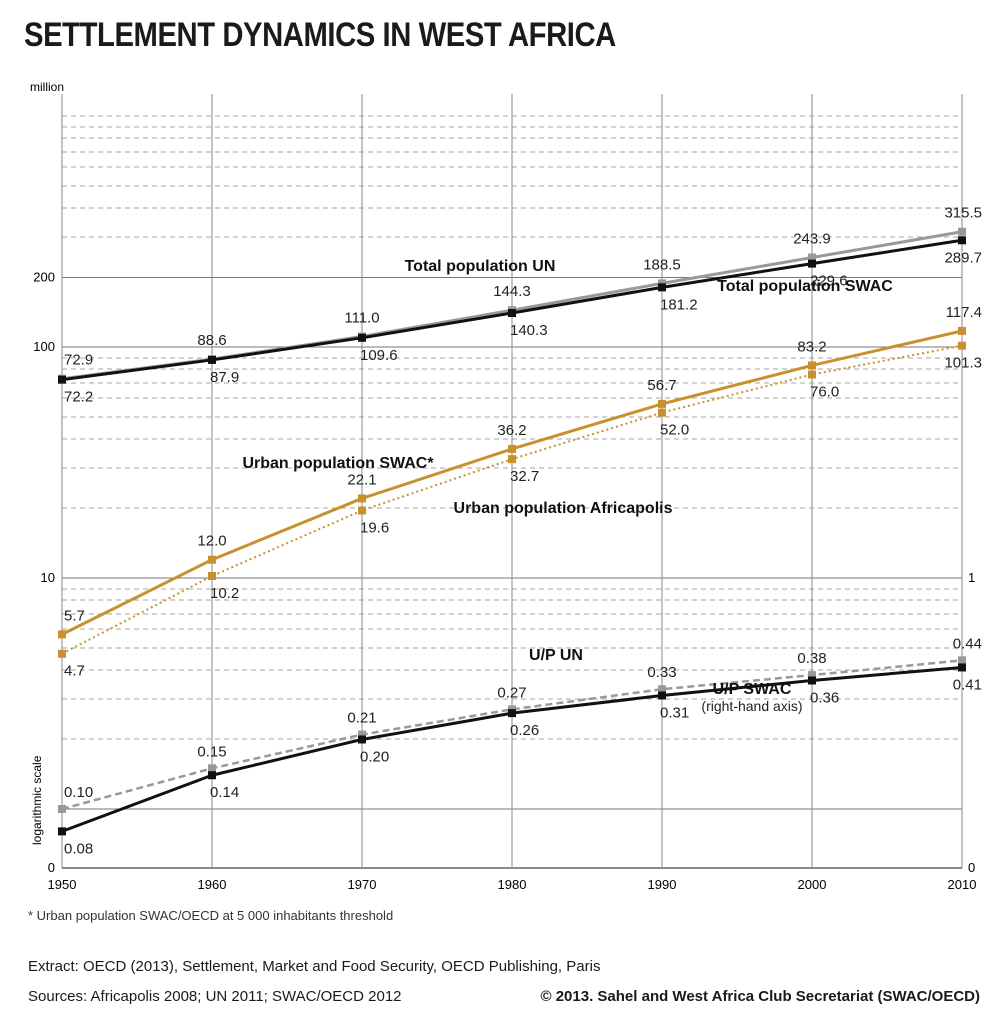  What do you see at coordinates (812, 884) in the screenshot?
I see `x-tick-label: 2000` at bounding box center [812, 884].